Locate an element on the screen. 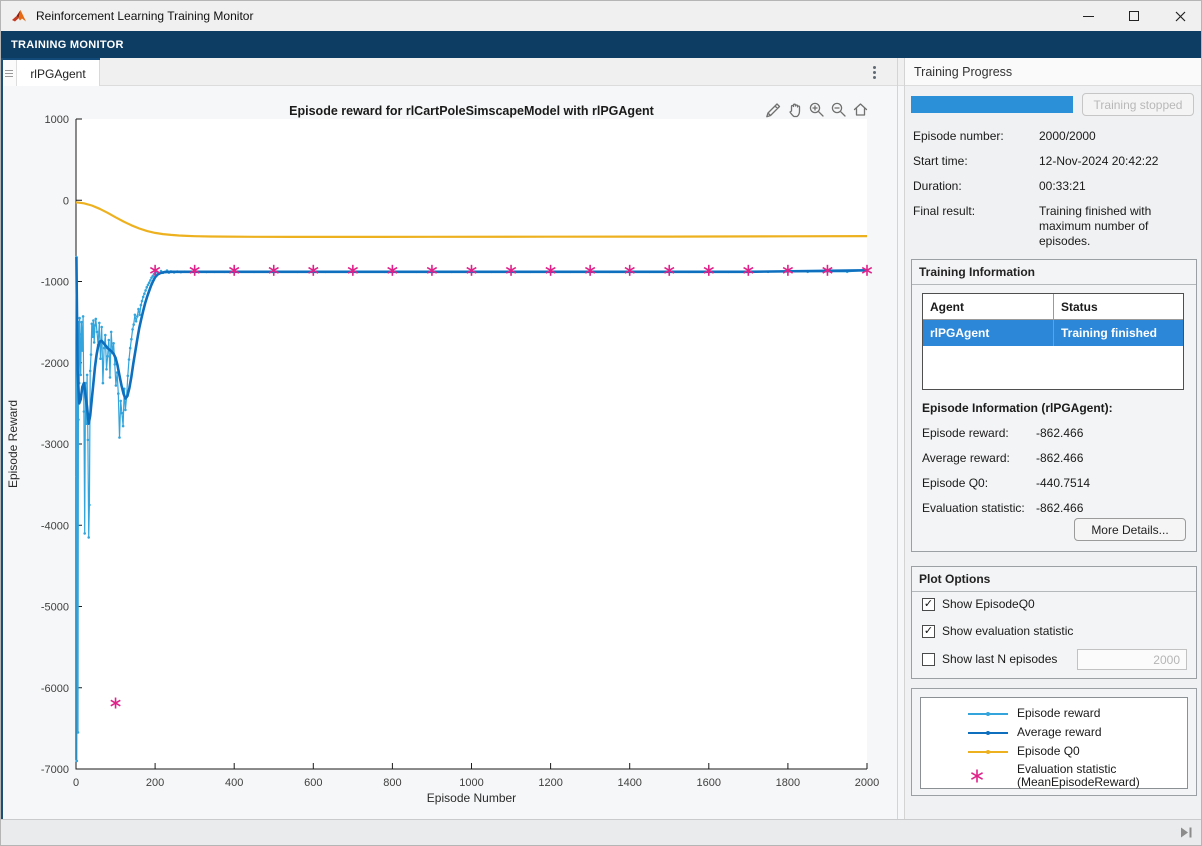 The height and width of the screenshot is (846, 1202). zoom-in-button is located at coordinates (816, 109).